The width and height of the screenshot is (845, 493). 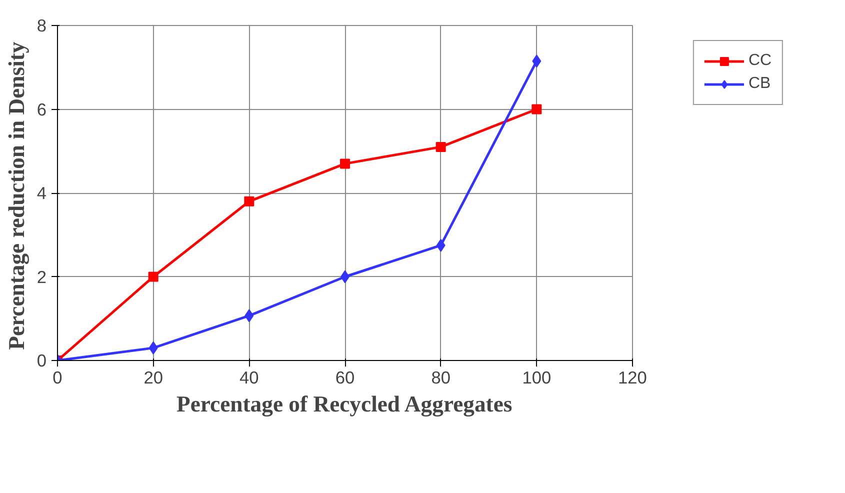 What do you see at coordinates (345, 378) in the screenshot?
I see `x-tick-label: 60` at bounding box center [345, 378].